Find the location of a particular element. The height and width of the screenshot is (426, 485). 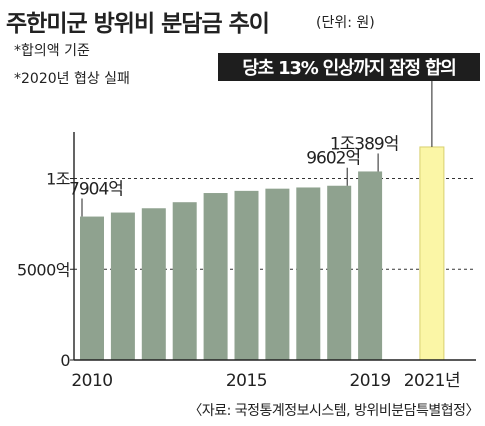

bar-2015 is located at coordinates (246, 275).